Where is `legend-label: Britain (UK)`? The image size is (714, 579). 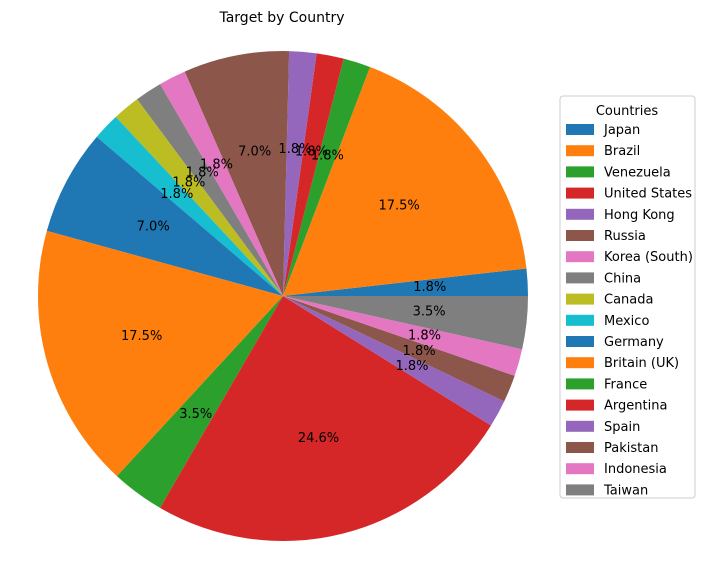 legend-label: Britain (UK) is located at coordinates (641, 363).